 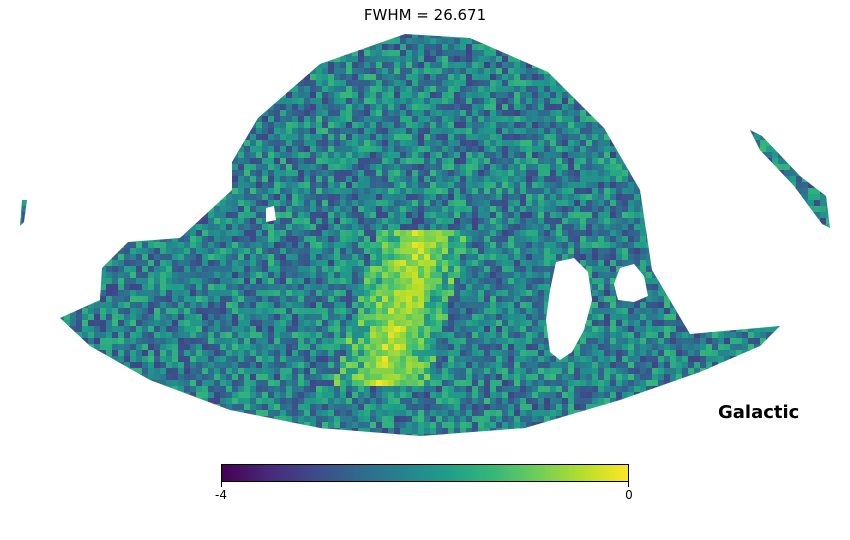 What do you see at coordinates (425, 473) in the screenshot?
I see `colorbar` at bounding box center [425, 473].